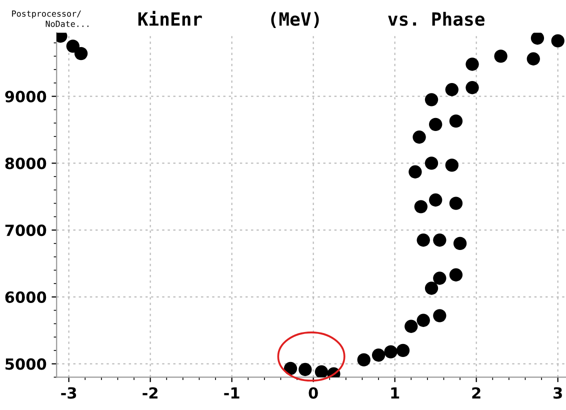 Image resolution: width=566 pixels, height=410 pixels. Describe the element at coordinates (25, 297) in the screenshot. I see `y-tick-label: 6000` at that location.